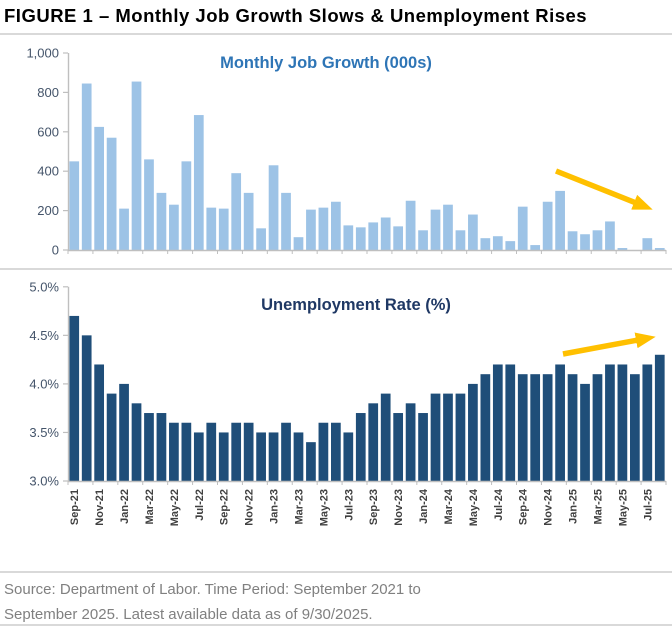  What do you see at coordinates (609, 344) in the screenshot?
I see `upward-trend-arrow` at bounding box center [609, 344].